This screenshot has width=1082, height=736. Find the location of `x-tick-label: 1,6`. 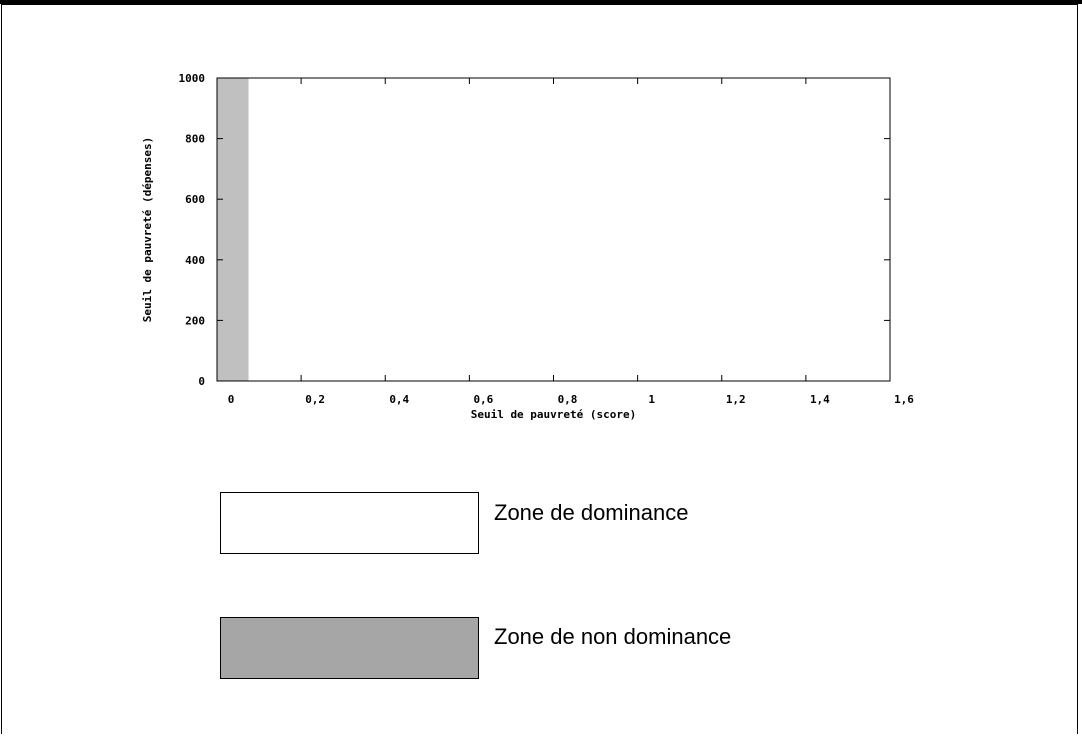

x-tick-label: 1,6 is located at coordinates (904, 399).